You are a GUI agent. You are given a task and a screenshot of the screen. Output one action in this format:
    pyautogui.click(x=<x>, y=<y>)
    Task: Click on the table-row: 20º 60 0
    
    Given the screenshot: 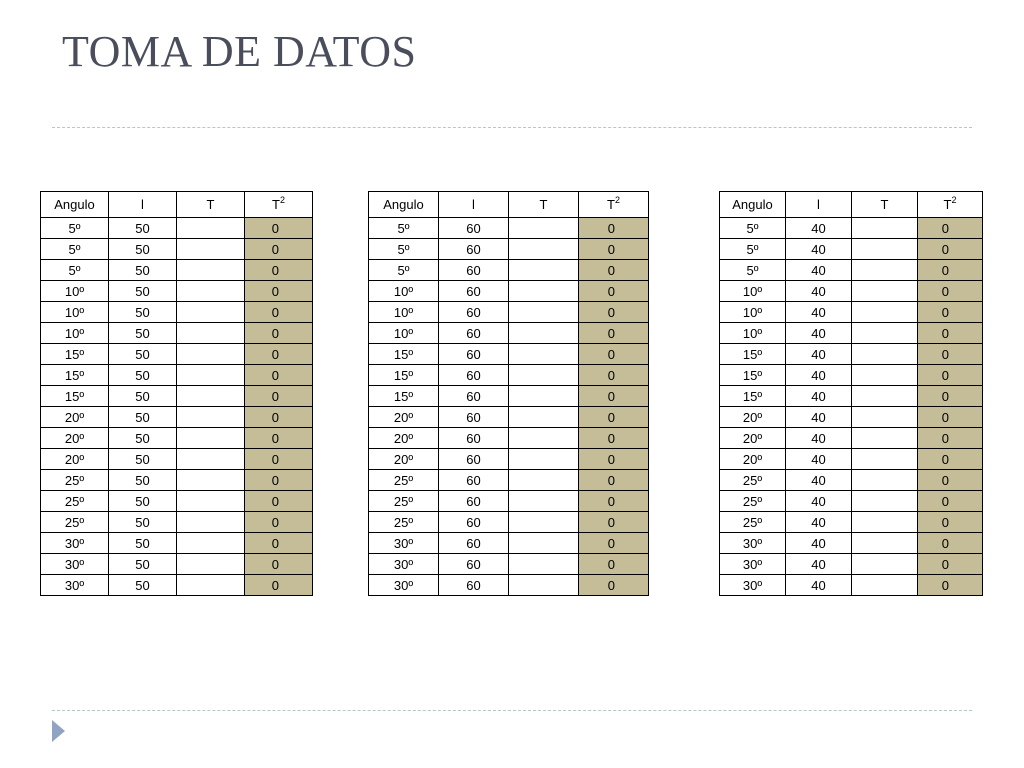 What is the action you would take?
    pyautogui.click(x=508, y=417)
    